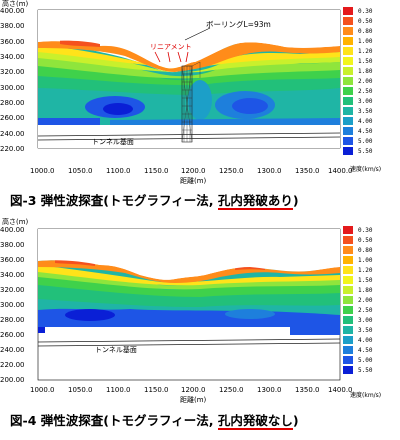 This screenshot has width=400, height=440. What do you see at coordinates (12, 260) in the screenshot?
I see `figure4-ytick: 360.00` at bounding box center [12, 260].